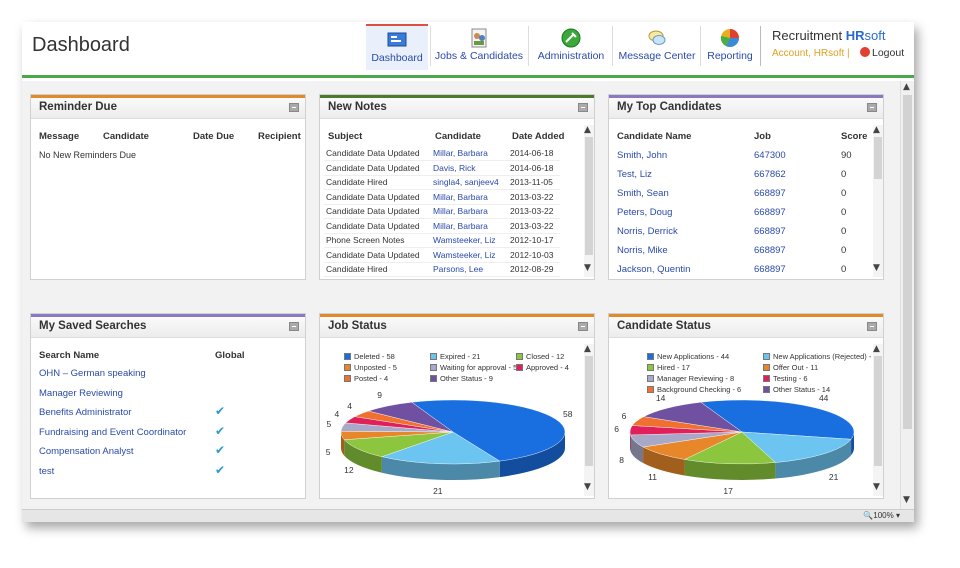 The width and height of the screenshot is (960, 568). Describe the element at coordinates (657, 47) in the screenshot. I see `nav-message-center: Message Center` at that location.